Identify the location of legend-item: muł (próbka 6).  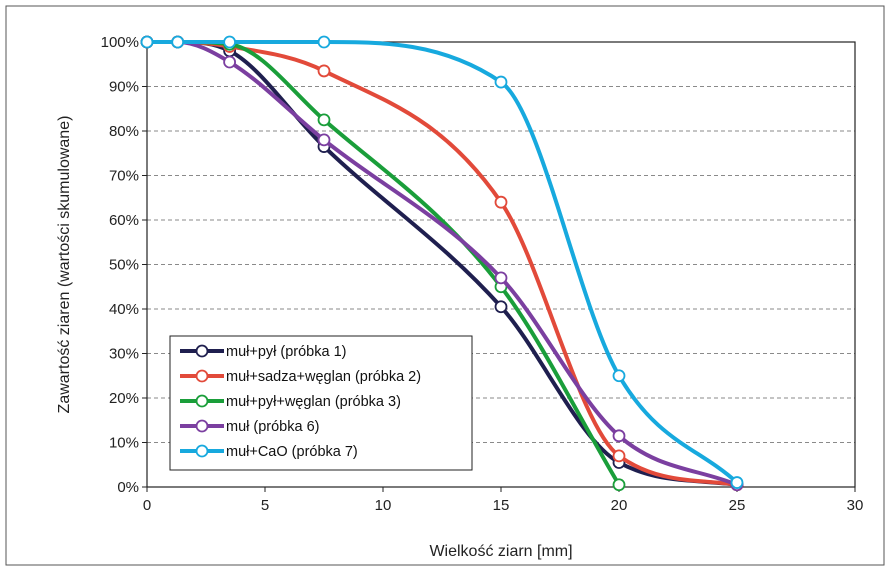
(249, 427).